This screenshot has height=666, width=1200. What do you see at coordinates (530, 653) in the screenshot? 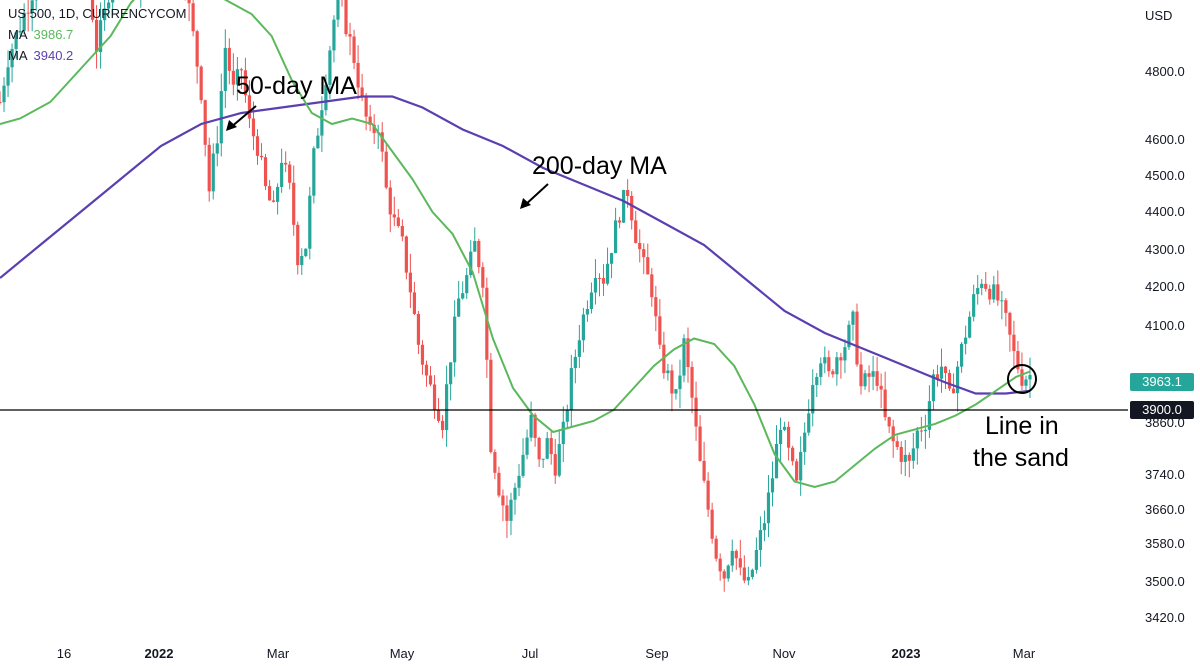
I see `x-tick-label: Jul` at bounding box center [530, 653].